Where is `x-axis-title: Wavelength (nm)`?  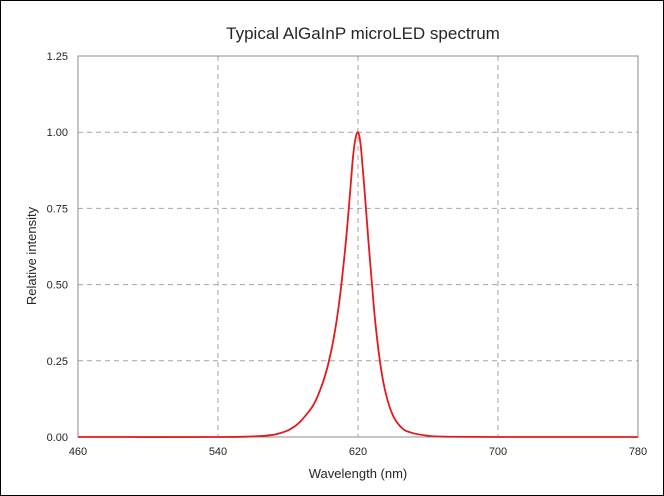 x-axis-title: Wavelength (nm) is located at coordinates (358, 473).